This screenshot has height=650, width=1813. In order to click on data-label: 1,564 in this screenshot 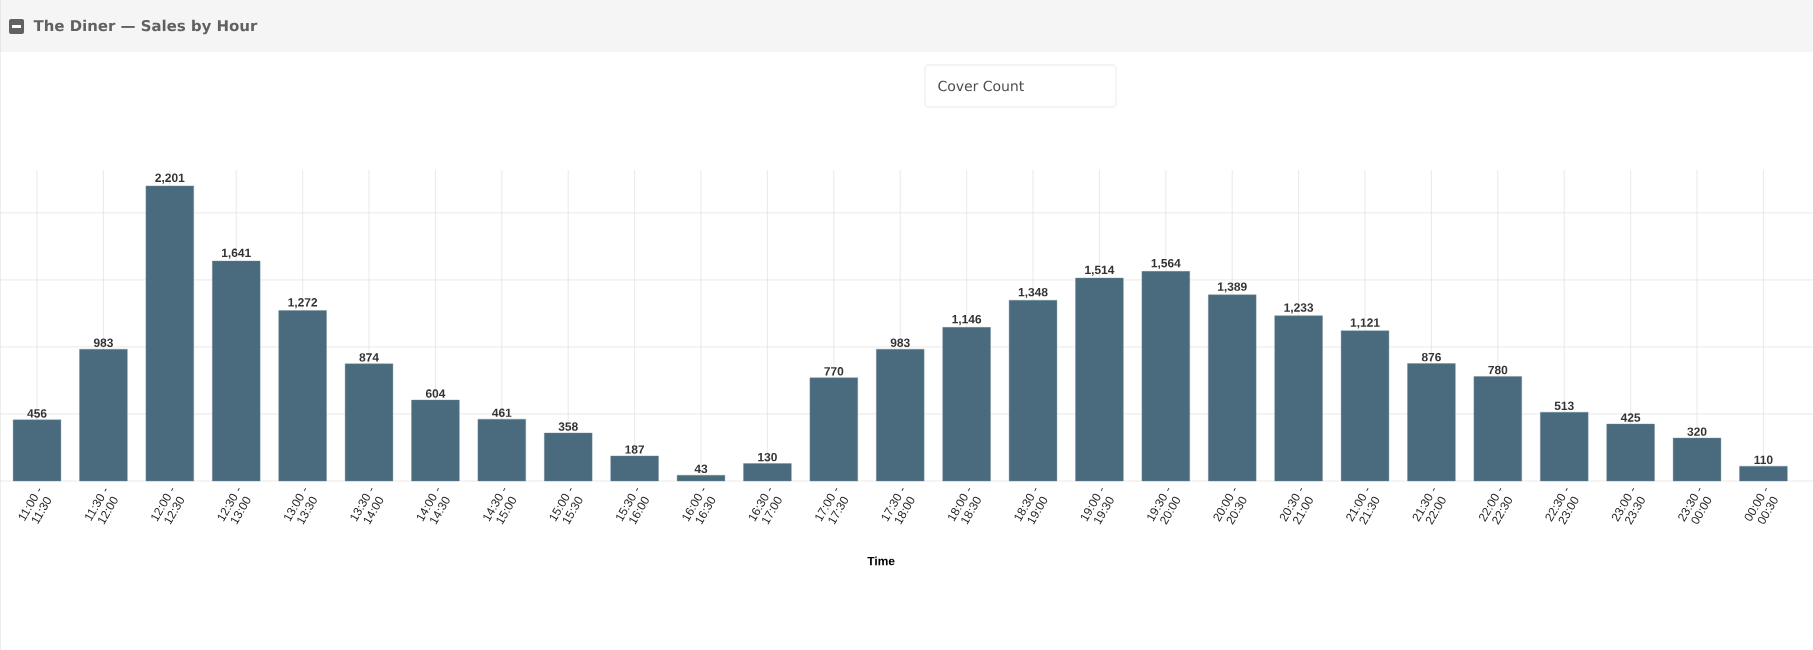, I will do `click(1166, 264)`.